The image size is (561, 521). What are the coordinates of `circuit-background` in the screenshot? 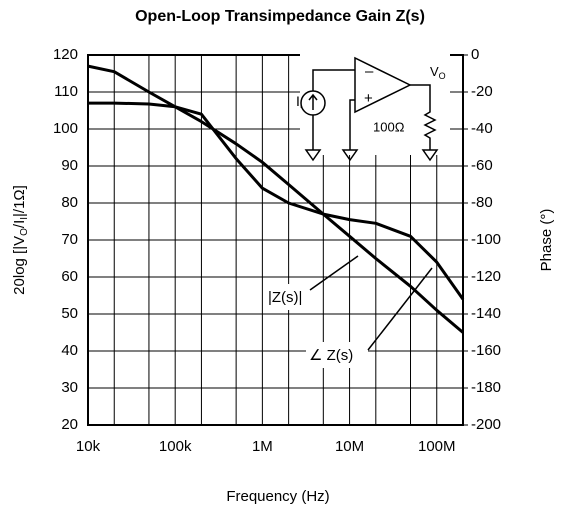 It's located at (375, 97).